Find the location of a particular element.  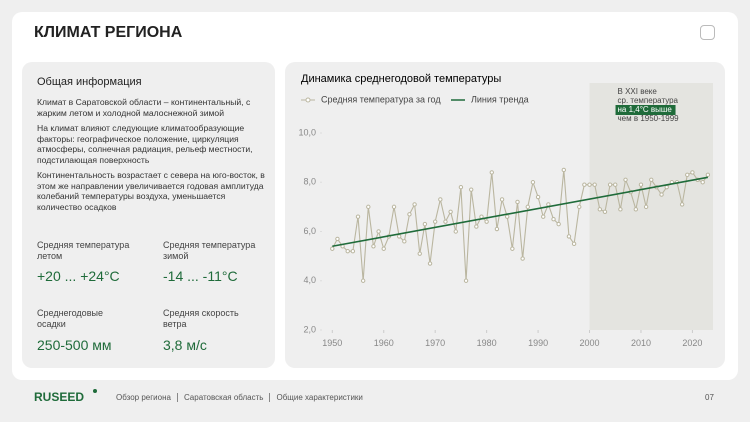

stat-label: Средняя скорость ветра is located at coordinates (201, 318).